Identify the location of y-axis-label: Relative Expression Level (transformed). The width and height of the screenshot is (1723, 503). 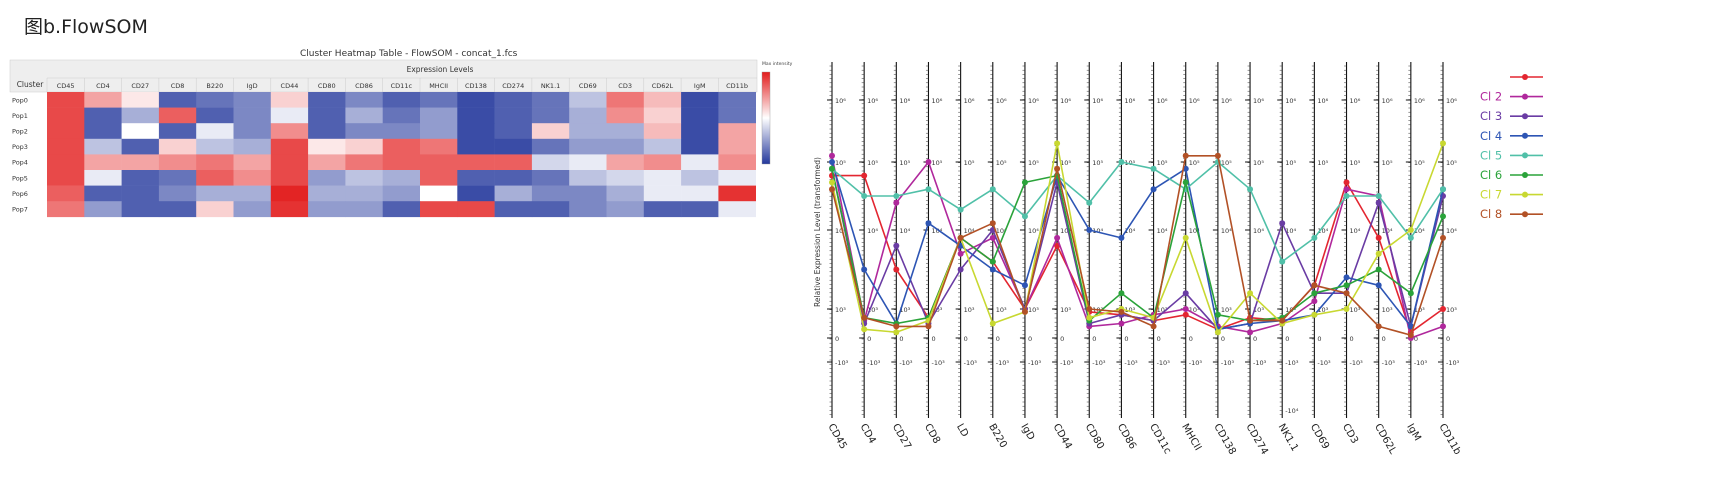
(817, 232).